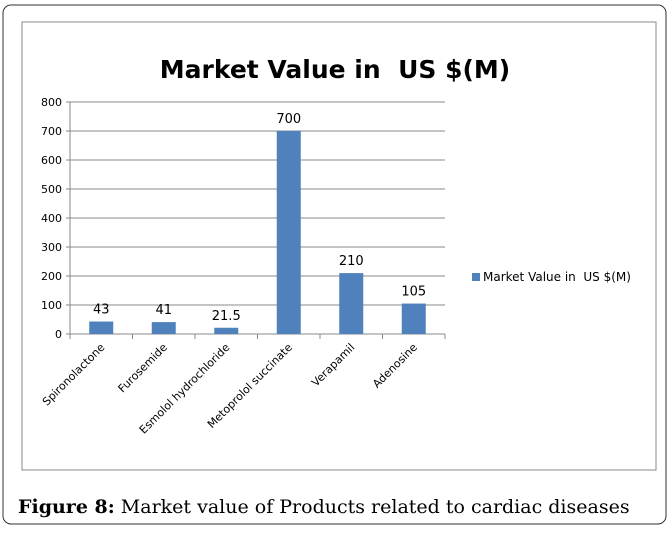  I want to click on data-label: 105, so click(413, 292).